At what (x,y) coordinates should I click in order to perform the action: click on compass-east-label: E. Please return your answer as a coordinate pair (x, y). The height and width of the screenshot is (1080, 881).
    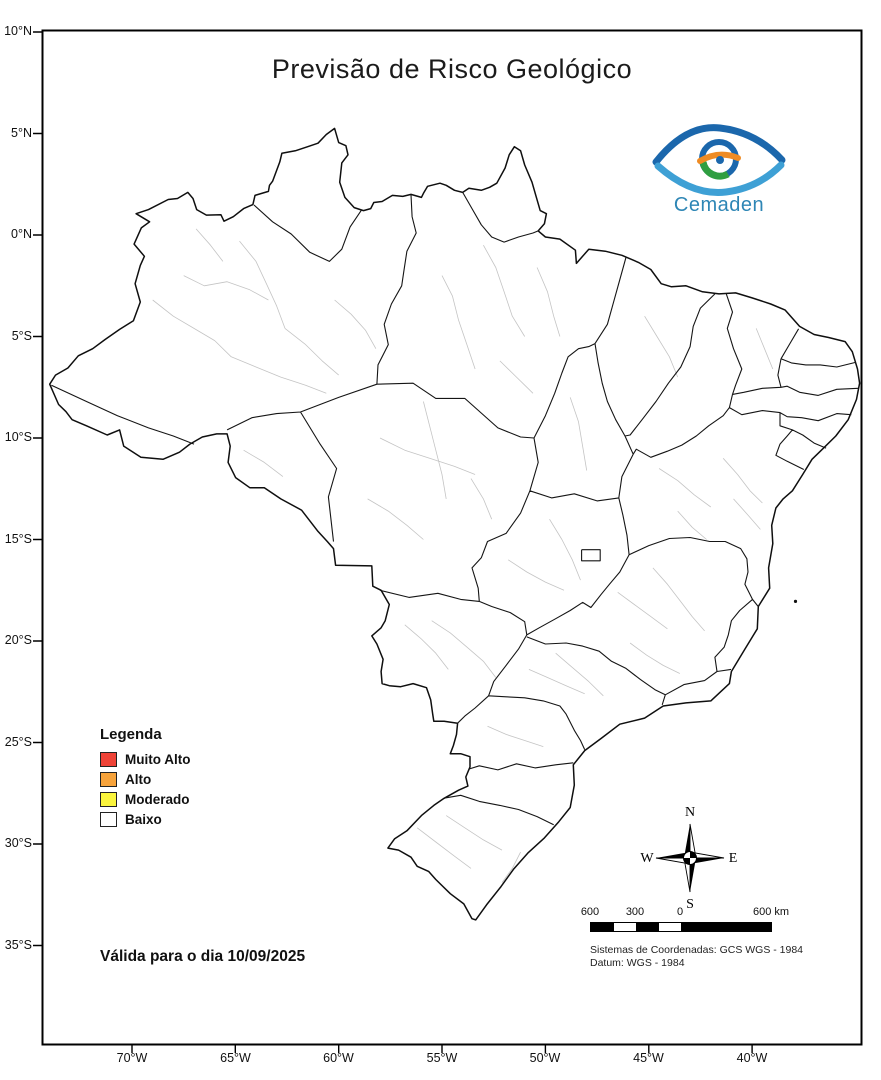
    Looking at the image, I should click on (733, 858).